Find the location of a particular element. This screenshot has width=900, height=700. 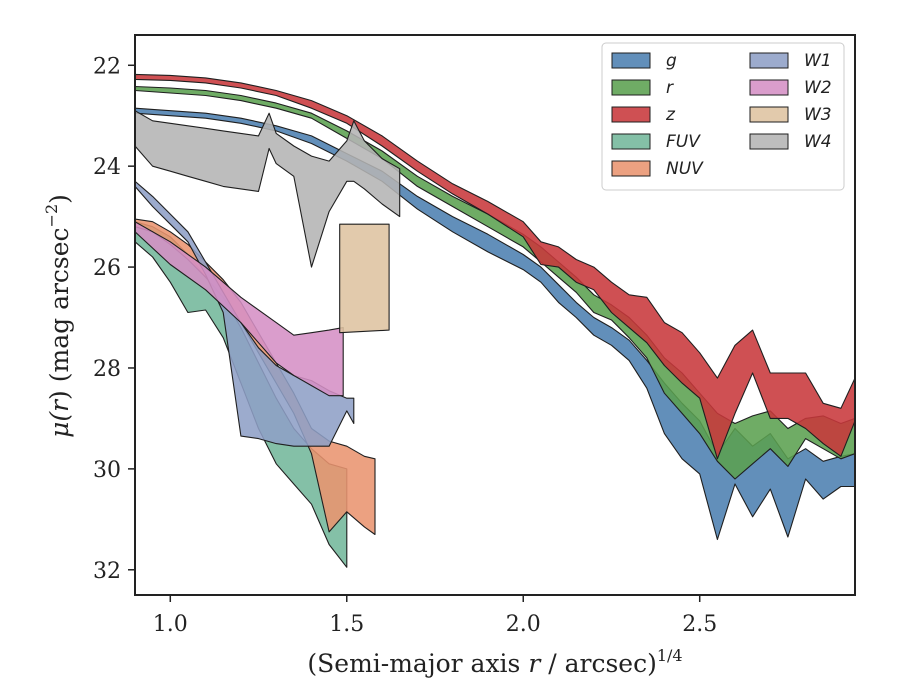

y-tick-label: 32 is located at coordinates (107, 571).